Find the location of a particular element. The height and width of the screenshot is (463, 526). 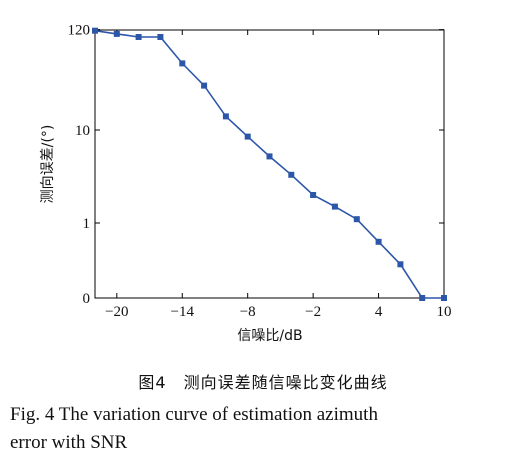

x-tick-label: −14 is located at coordinates (183, 312).